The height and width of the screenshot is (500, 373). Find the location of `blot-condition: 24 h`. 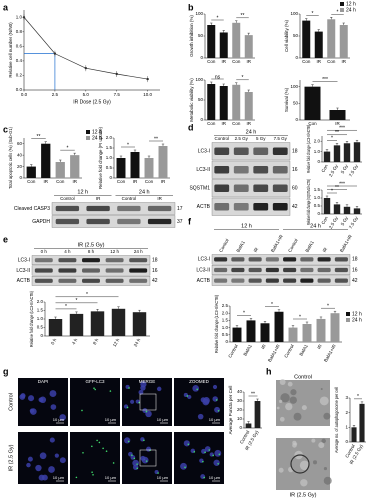

blot-condition: 24 h is located at coordinates (138, 251).